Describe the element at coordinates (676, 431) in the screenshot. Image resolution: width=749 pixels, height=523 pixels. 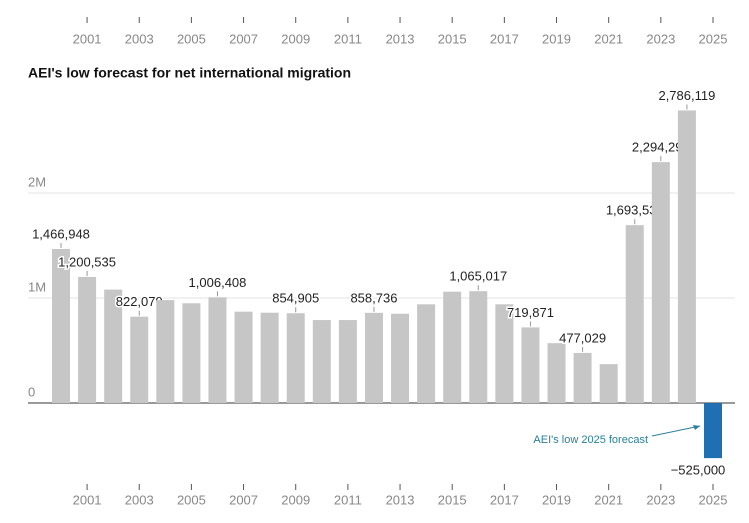
I see `annotation-arrow` at that location.